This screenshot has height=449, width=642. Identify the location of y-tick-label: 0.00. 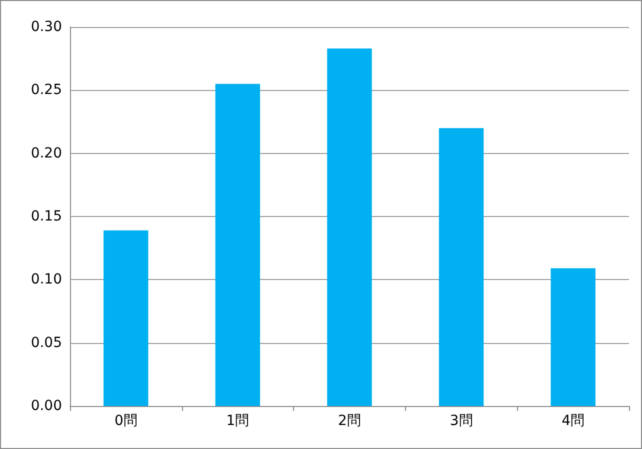
(46, 406).